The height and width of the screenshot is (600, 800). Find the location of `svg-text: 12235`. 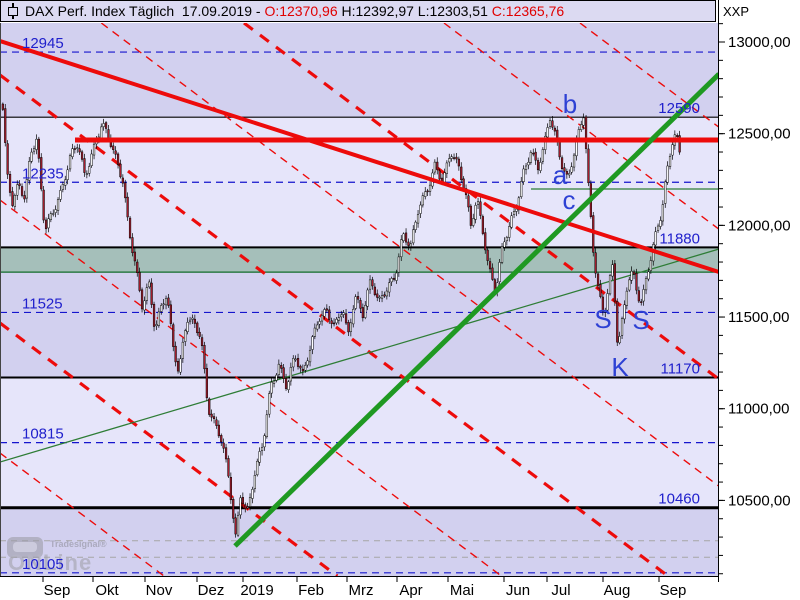

svg-text: 12235 is located at coordinates (43, 173).